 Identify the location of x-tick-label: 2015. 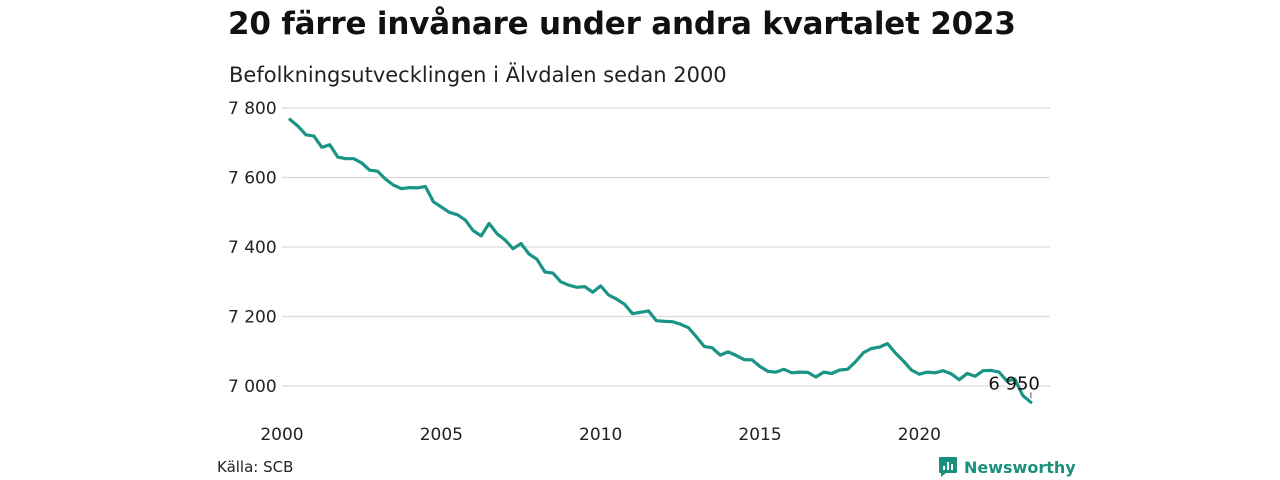
(759, 435).